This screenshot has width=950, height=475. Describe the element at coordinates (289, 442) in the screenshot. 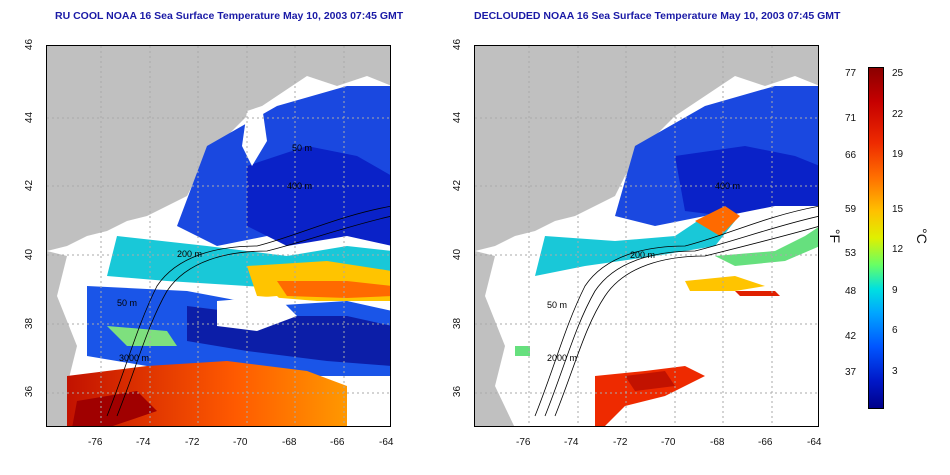

I see `left-x-tick: -68` at that location.